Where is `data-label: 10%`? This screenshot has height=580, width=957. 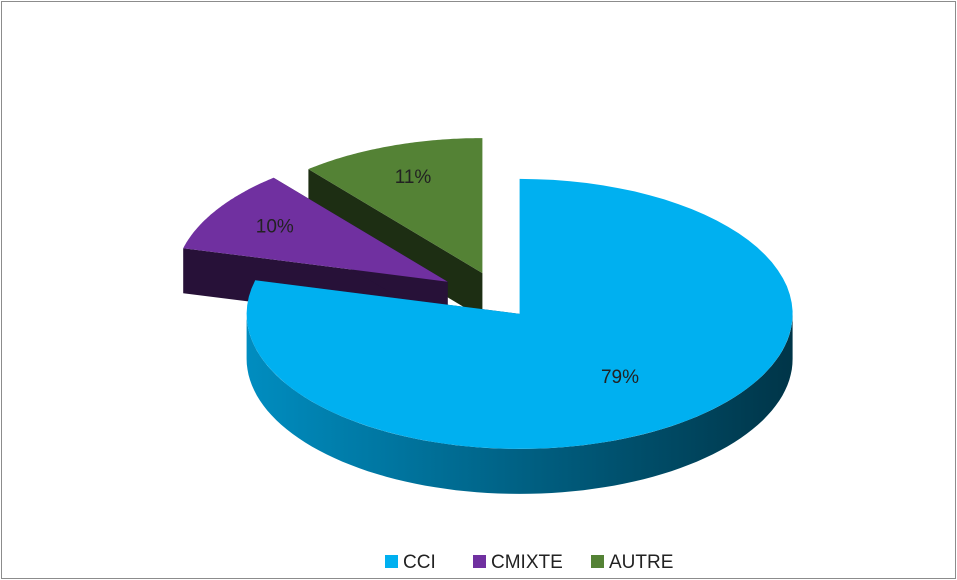 data-label: 10% is located at coordinates (275, 226).